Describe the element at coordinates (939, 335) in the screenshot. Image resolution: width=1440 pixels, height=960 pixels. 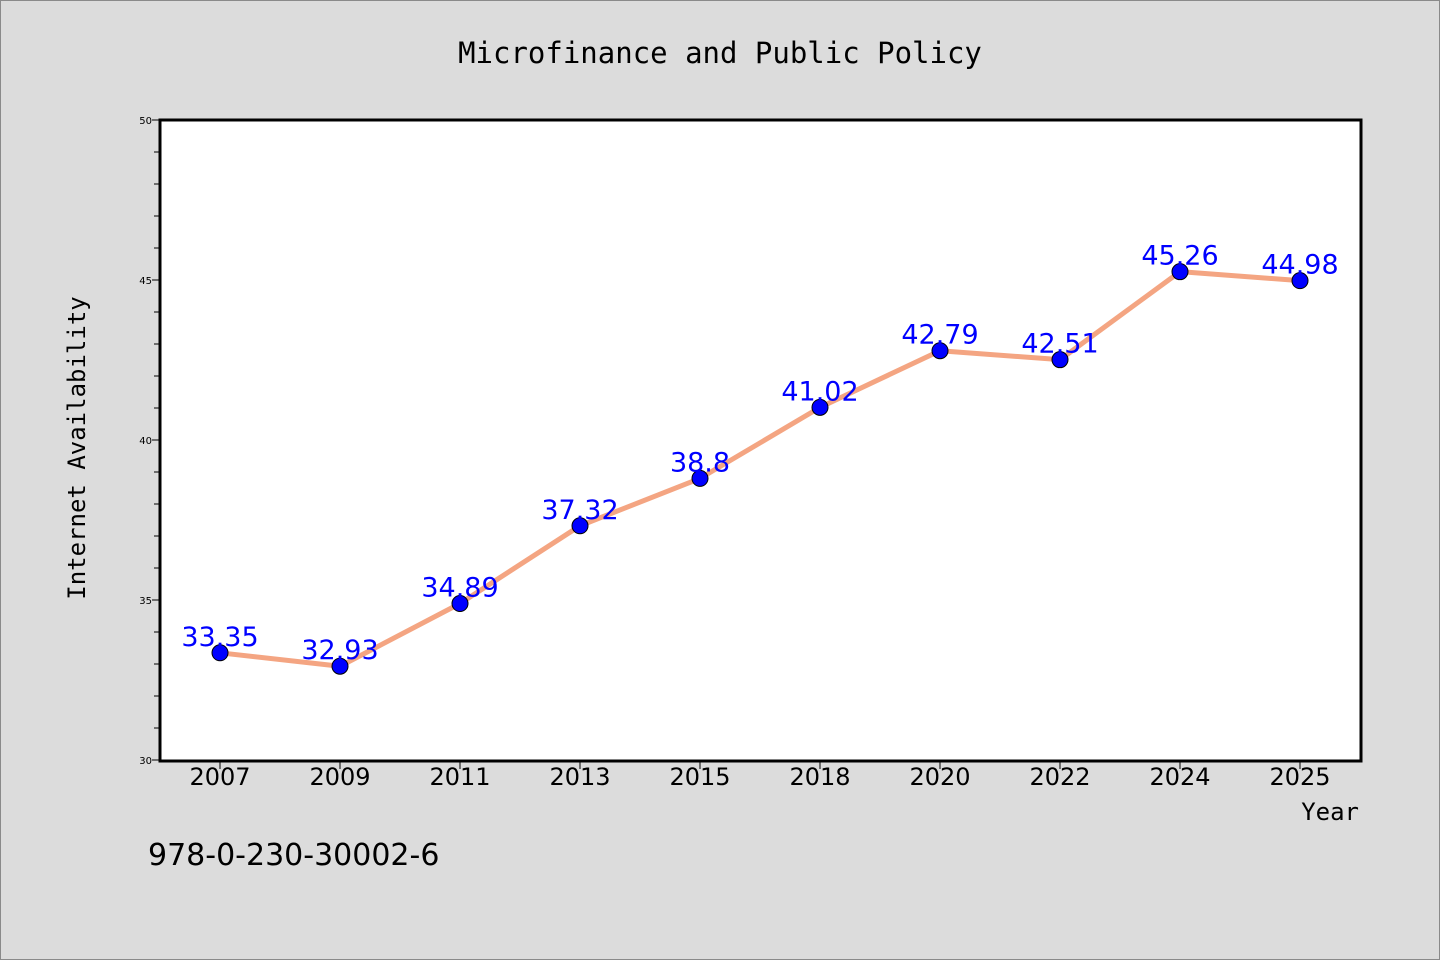
I see `data-label: 42.79` at that location.